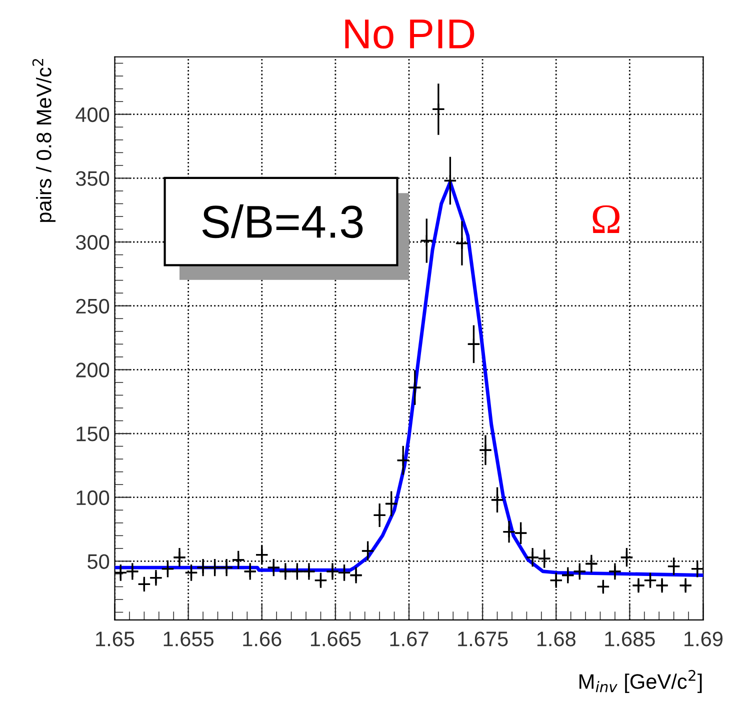 The height and width of the screenshot is (720, 731). What do you see at coordinates (282, 221) in the screenshot?
I see `annotation: S/B=4.3` at bounding box center [282, 221].